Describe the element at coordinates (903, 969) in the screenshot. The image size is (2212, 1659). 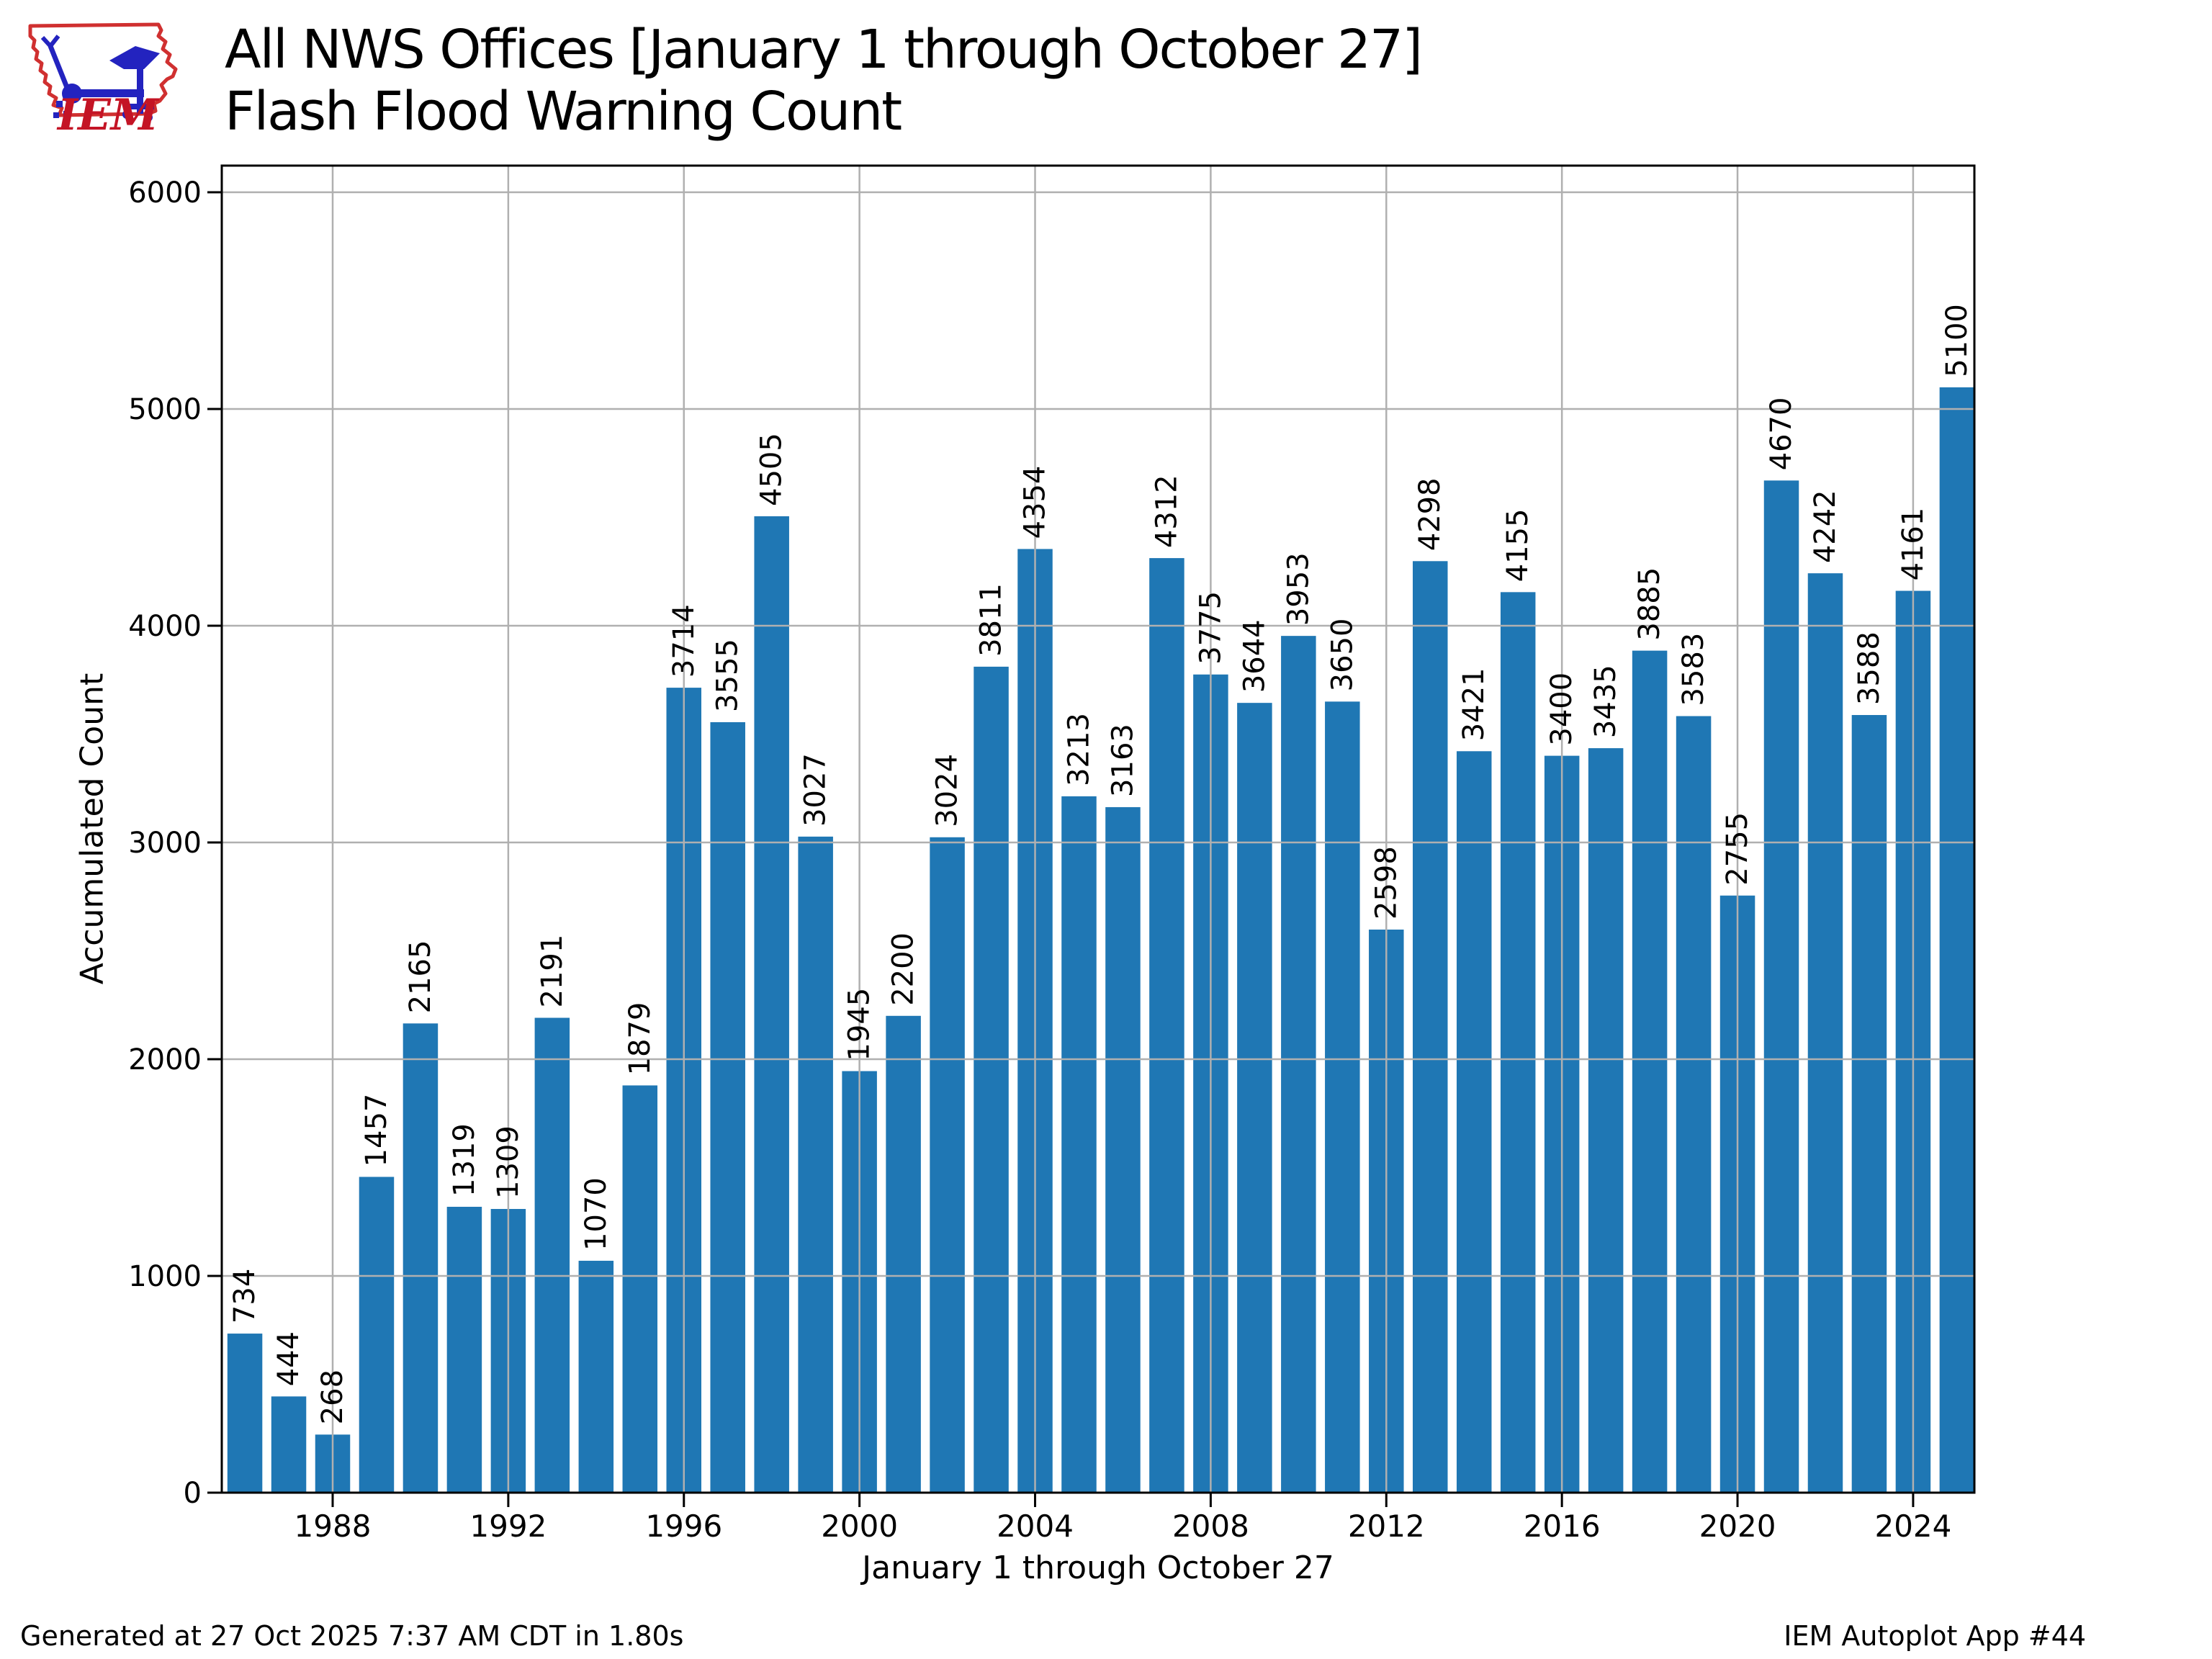
I see `bar-label-2001: 2200` at that location.